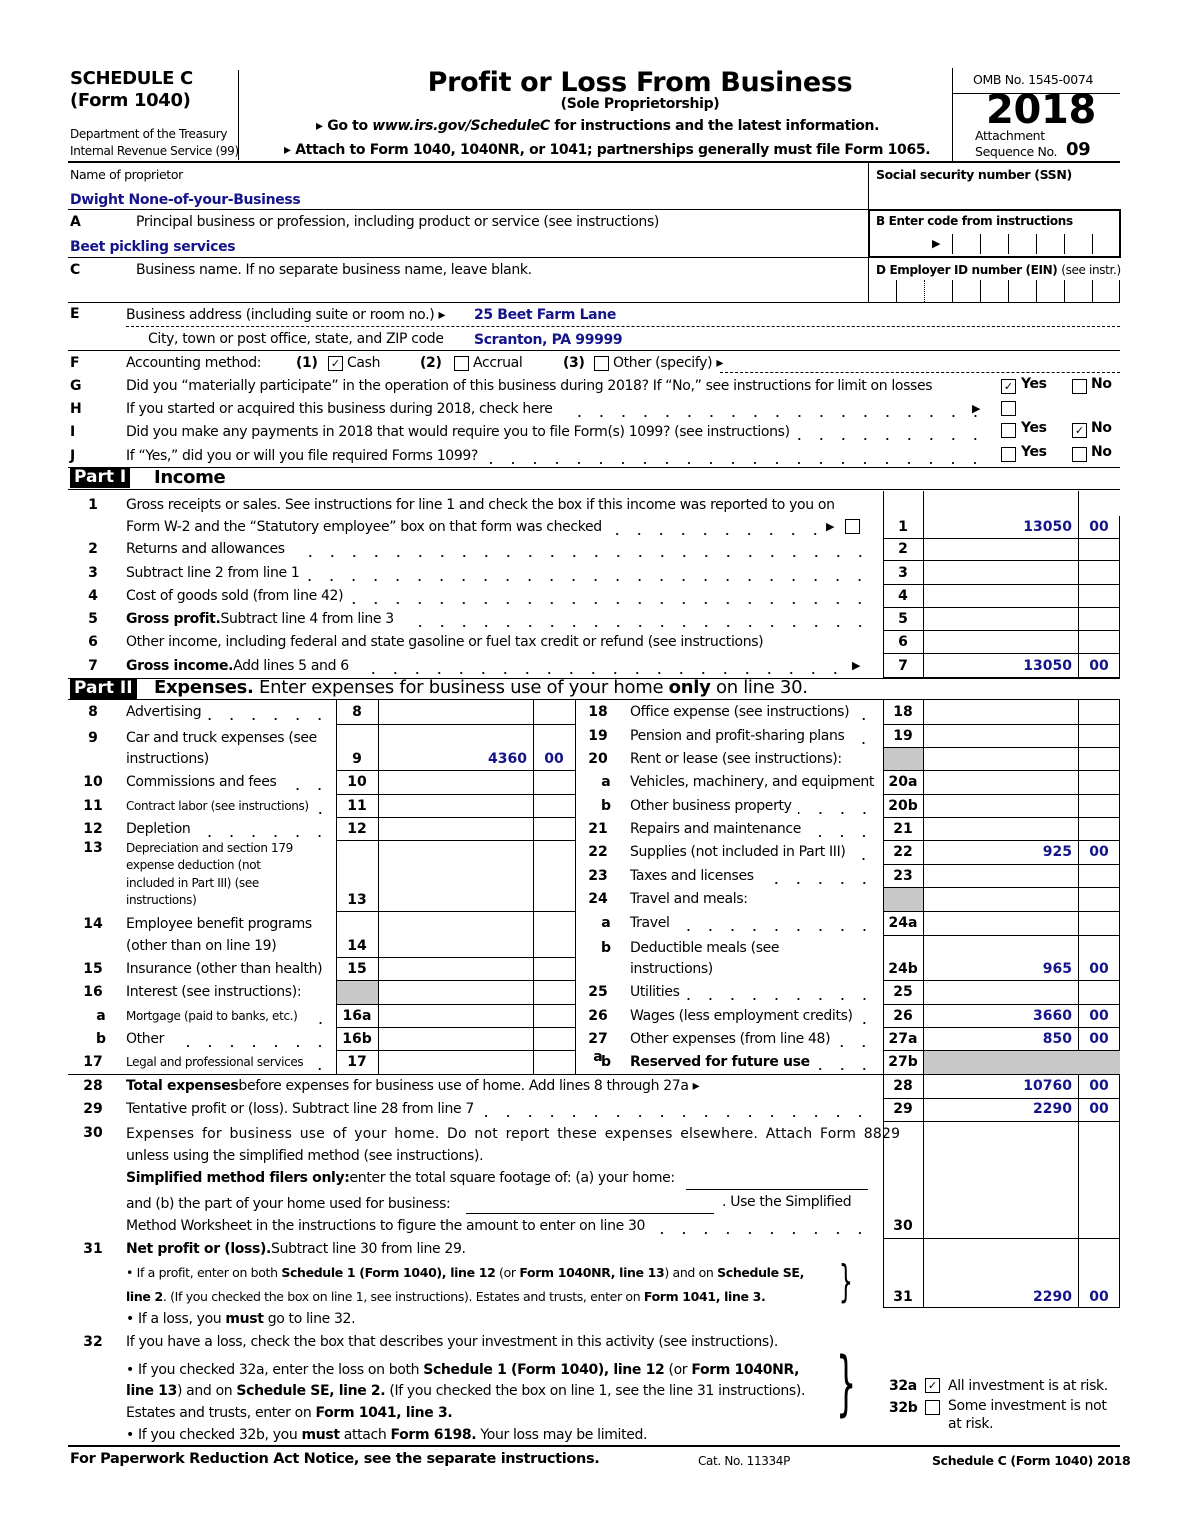 Image resolution: width=1190 pixels, height=1540 pixels. I want to click on cell-divider, so click(1064, 244).